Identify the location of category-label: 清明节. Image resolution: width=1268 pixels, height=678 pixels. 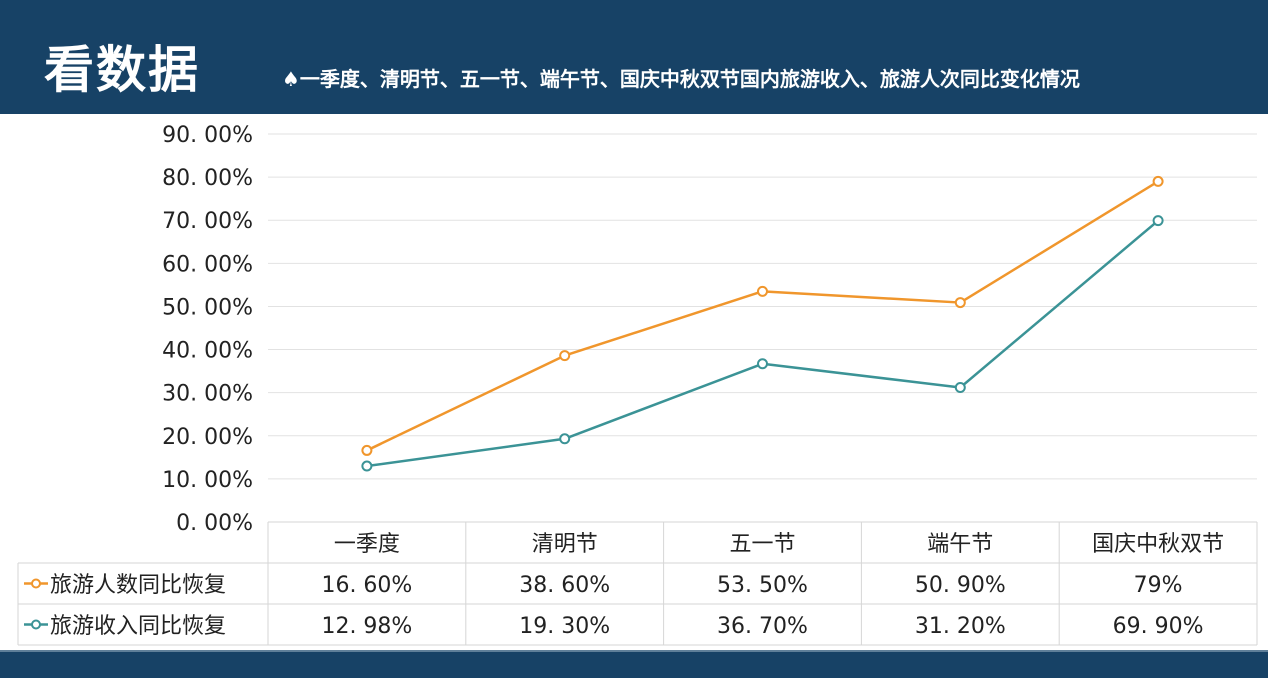
(565, 544).